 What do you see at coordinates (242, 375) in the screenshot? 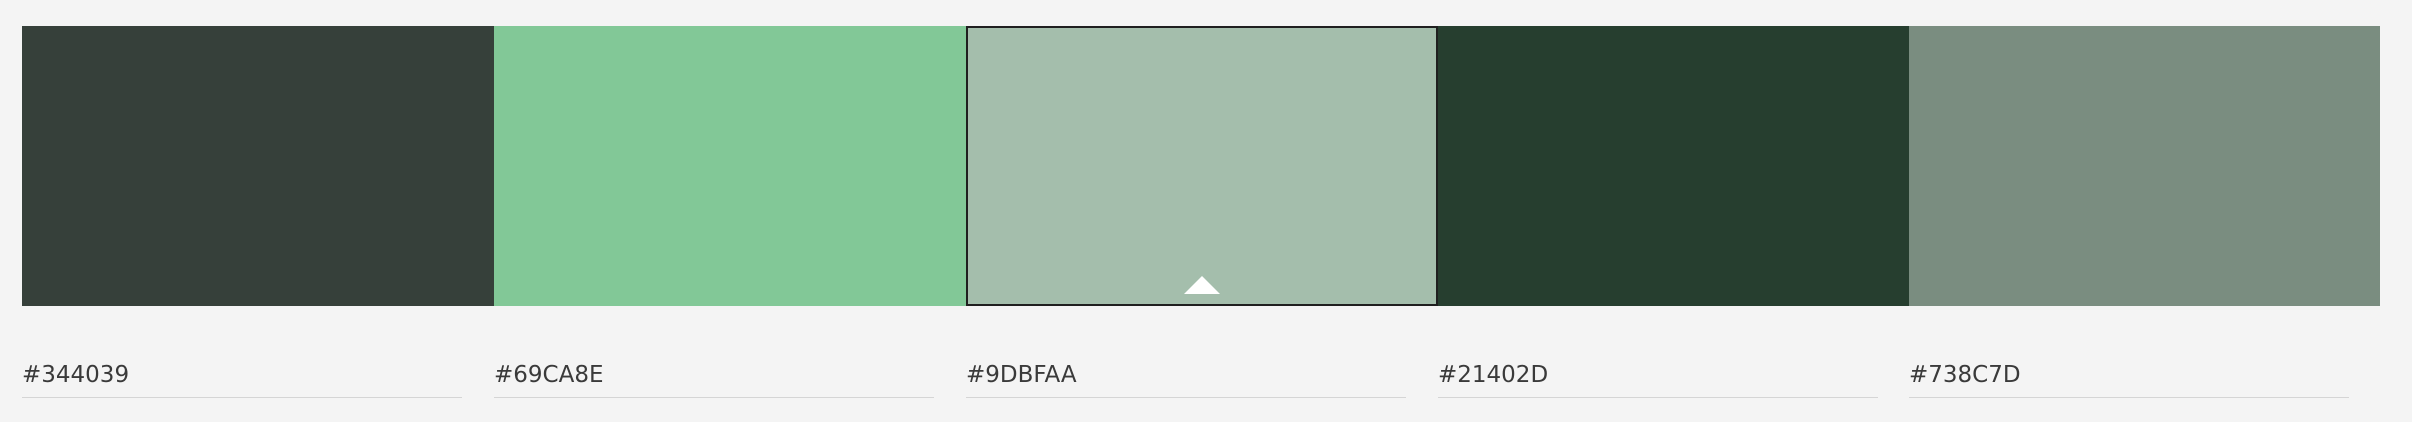
I see `hex-field-1: #344039` at bounding box center [242, 375].